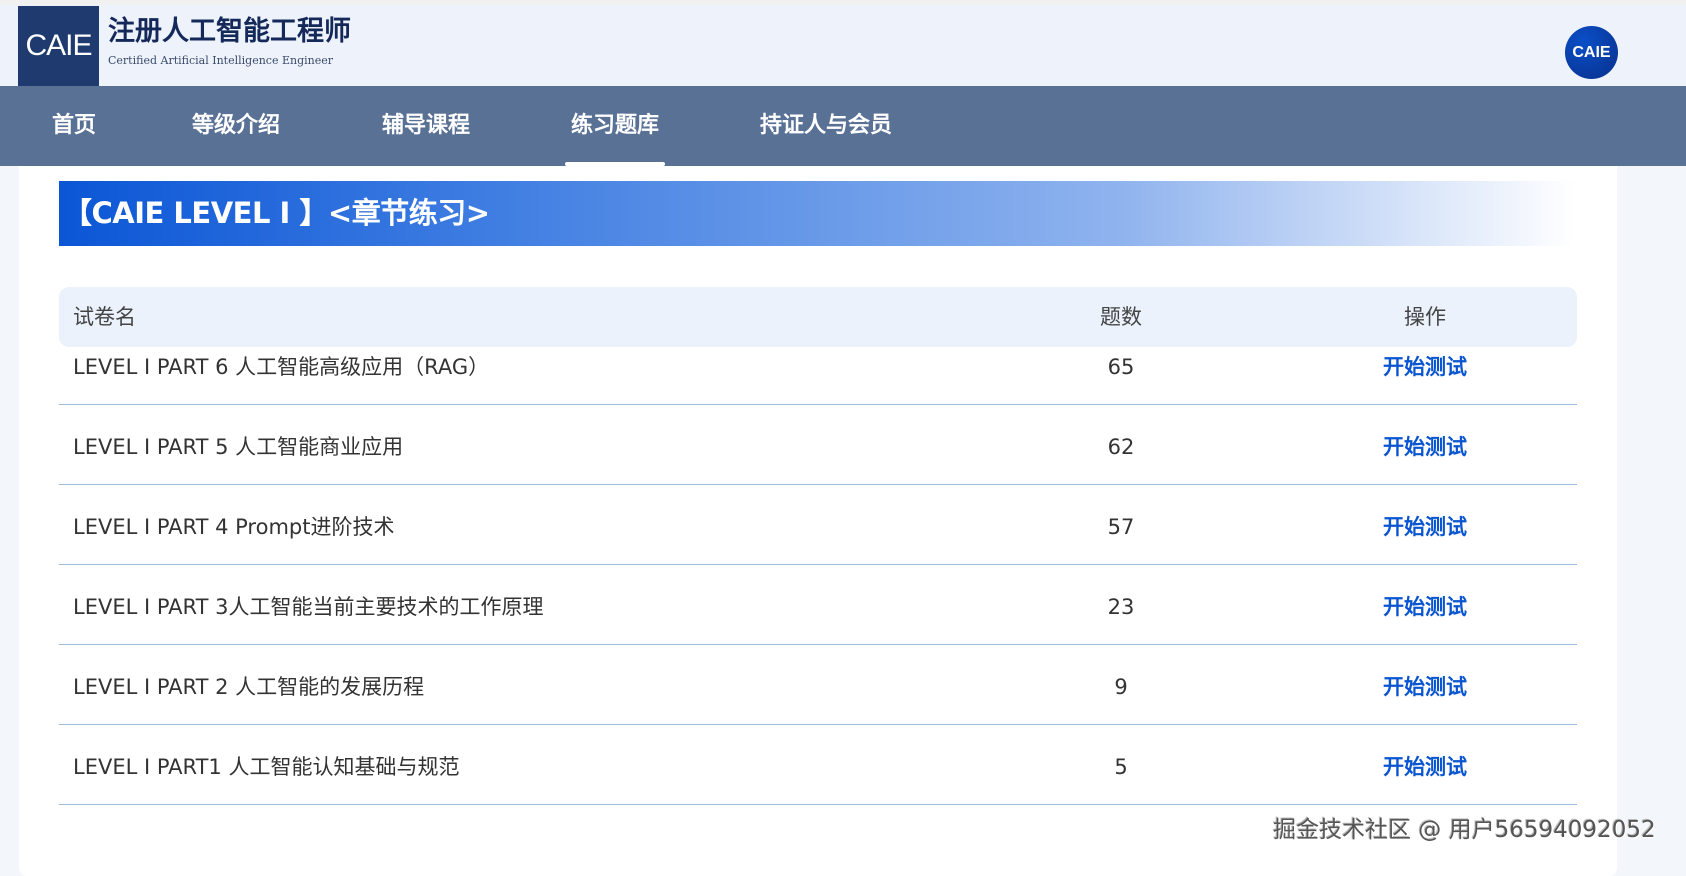  Describe the element at coordinates (1591, 52) in the screenshot. I see `user-avatar: CAIE` at that location.